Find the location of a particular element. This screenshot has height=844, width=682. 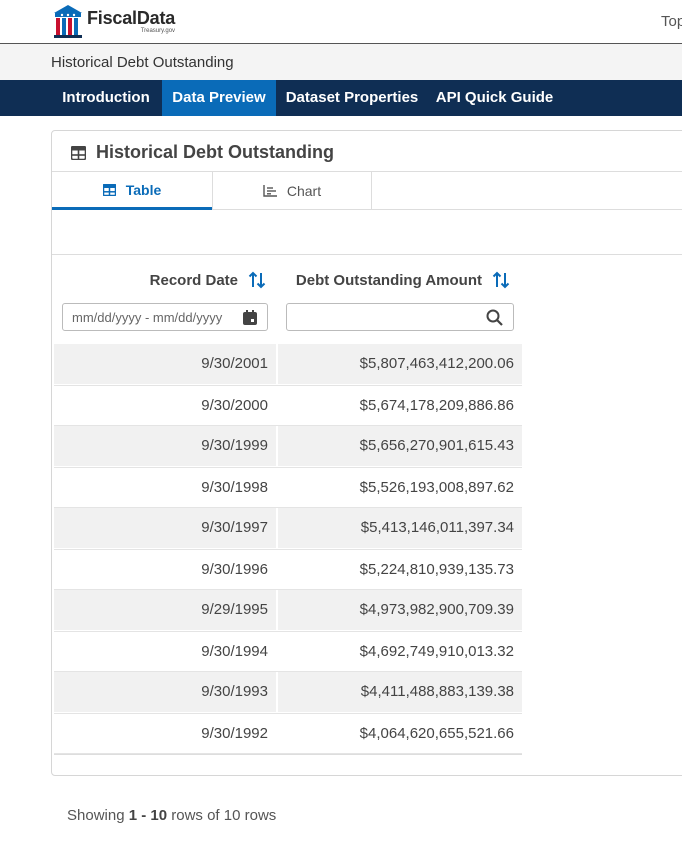

table-row: 9/30/1997 $5,413,146,011,397.34 is located at coordinates (288, 528).